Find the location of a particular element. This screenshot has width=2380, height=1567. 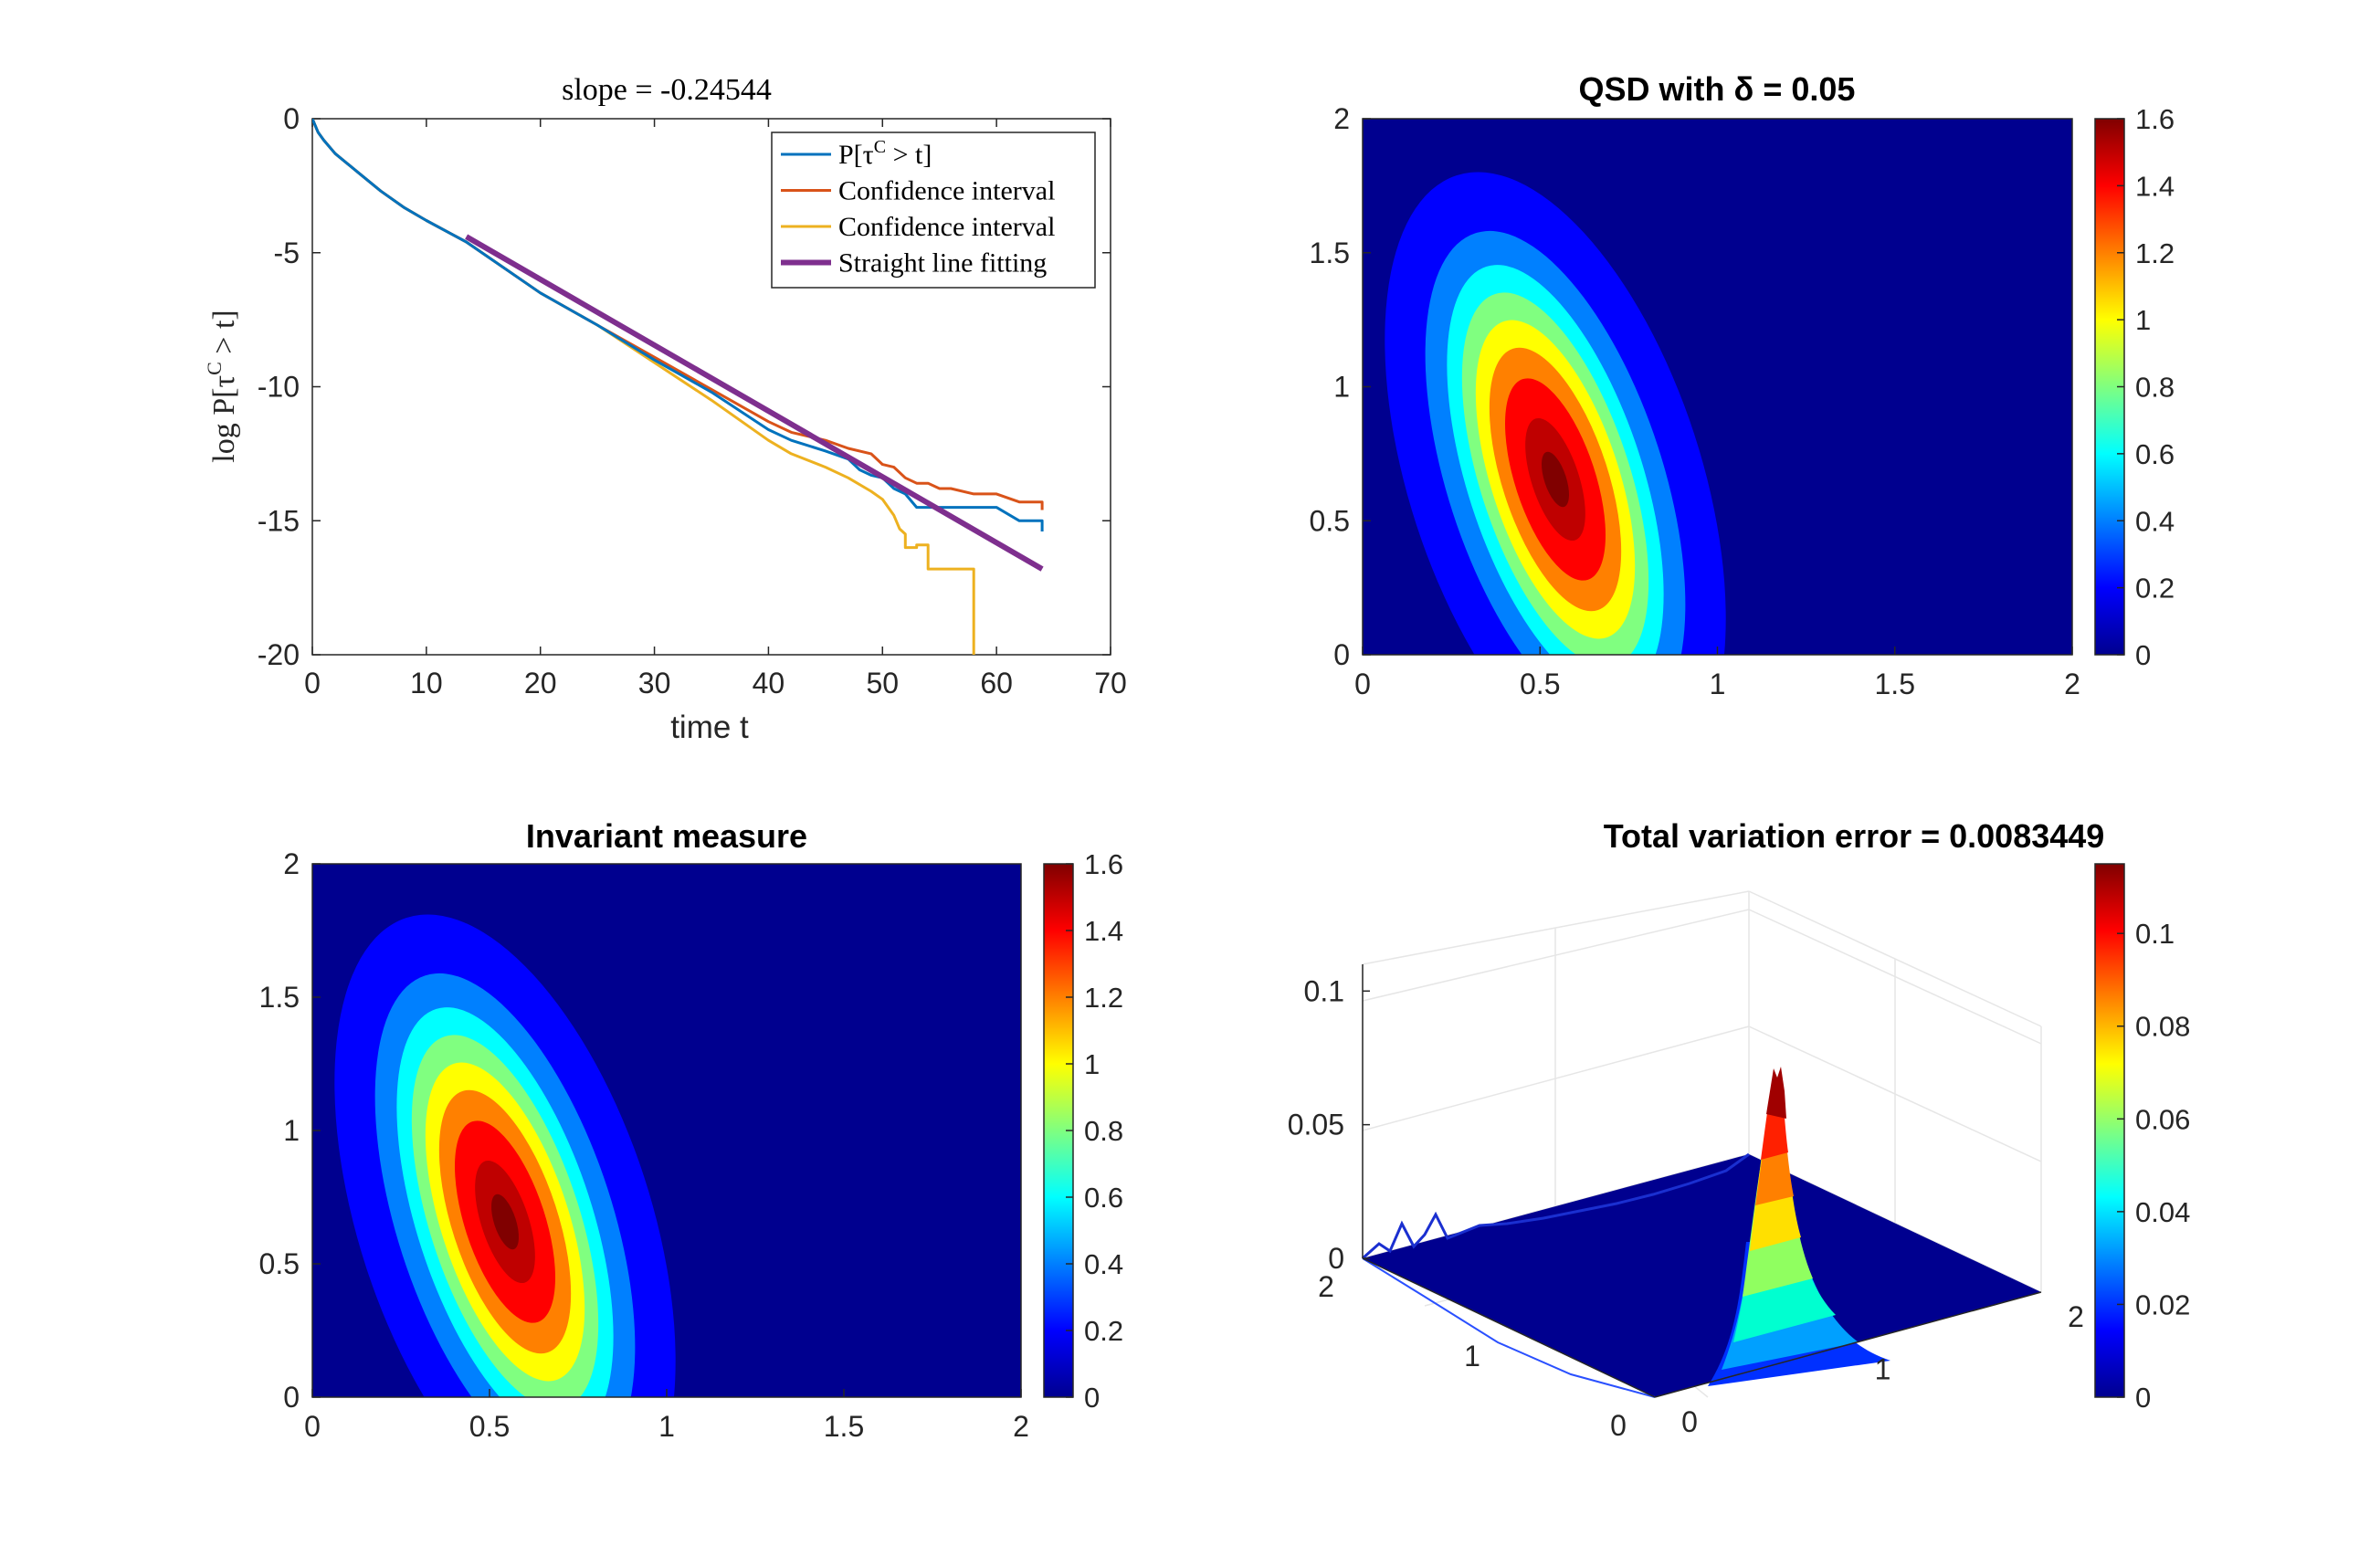

surface-xtick-label: 0 is located at coordinates (1689, 1421).